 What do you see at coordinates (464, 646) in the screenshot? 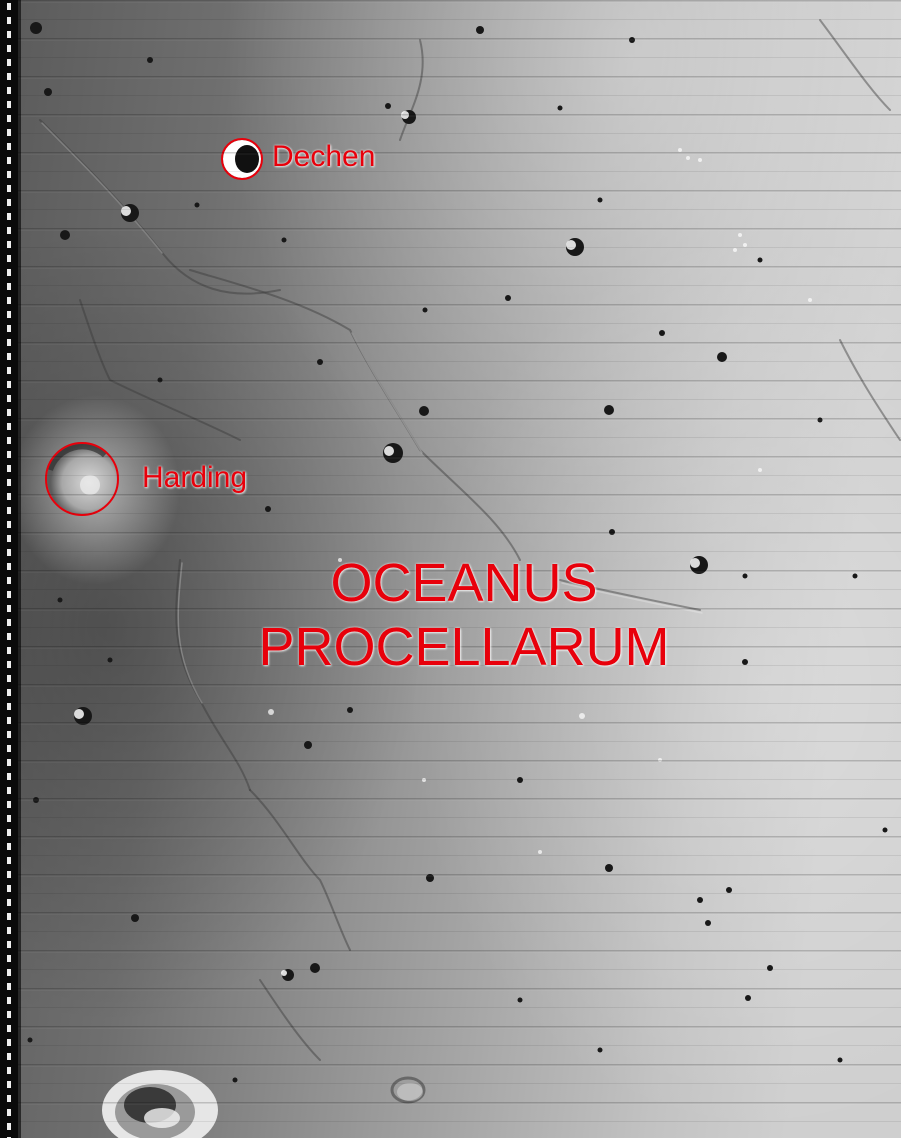
I see `label-region-line2: PROCELLARUM` at bounding box center [464, 646].